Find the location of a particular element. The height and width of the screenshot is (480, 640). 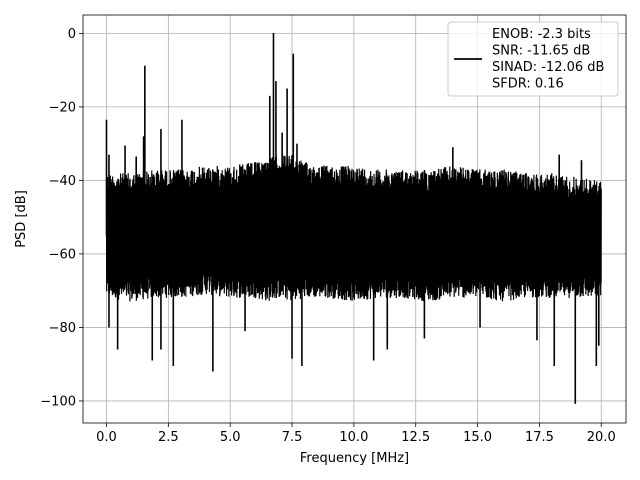

x-tick-label: 12.5 is located at coordinates (415, 437).